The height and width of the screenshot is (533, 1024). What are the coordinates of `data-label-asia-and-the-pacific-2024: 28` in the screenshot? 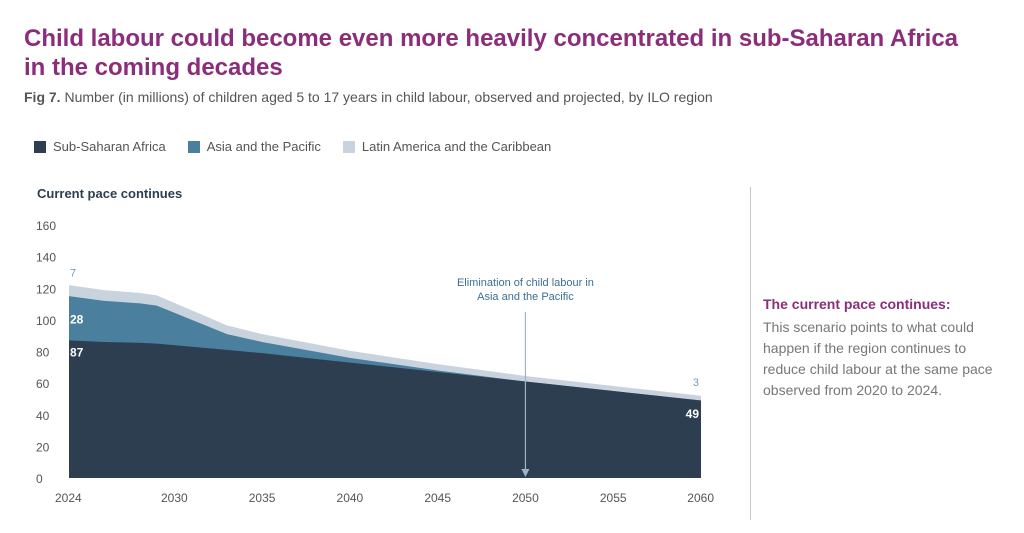 It's located at (77, 319).